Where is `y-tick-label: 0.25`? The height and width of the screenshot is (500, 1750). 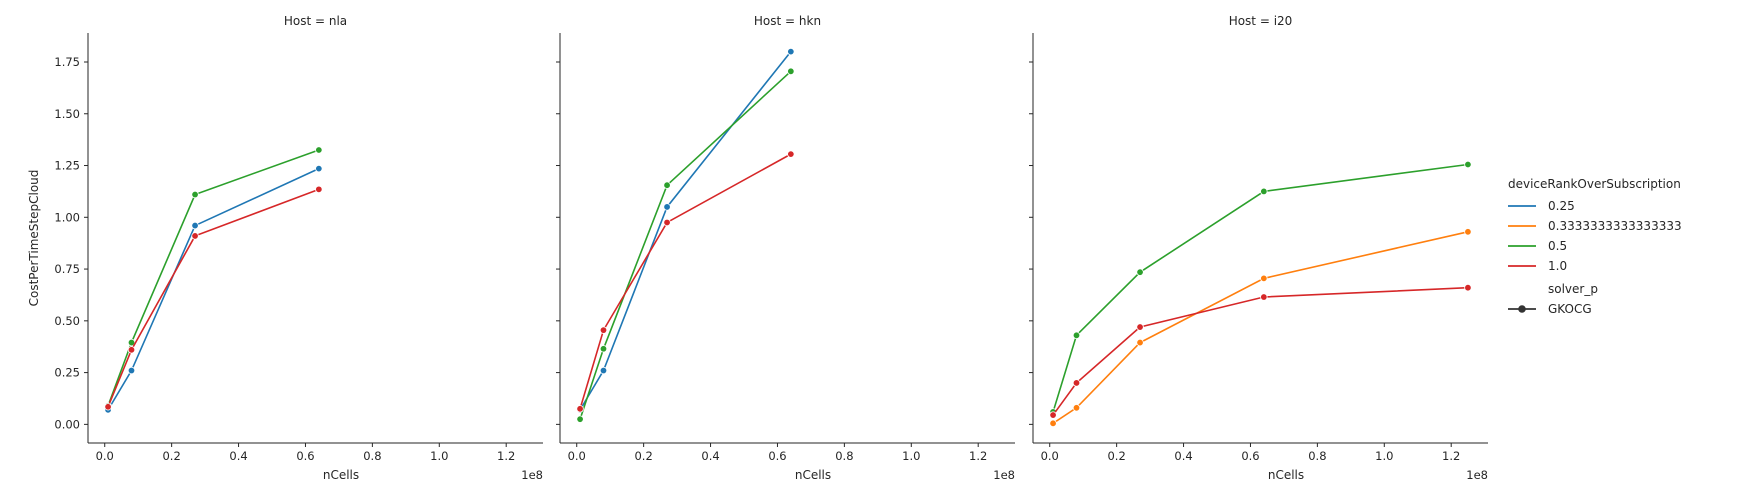 y-tick-label: 0.25 is located at coordinates (67, 373).